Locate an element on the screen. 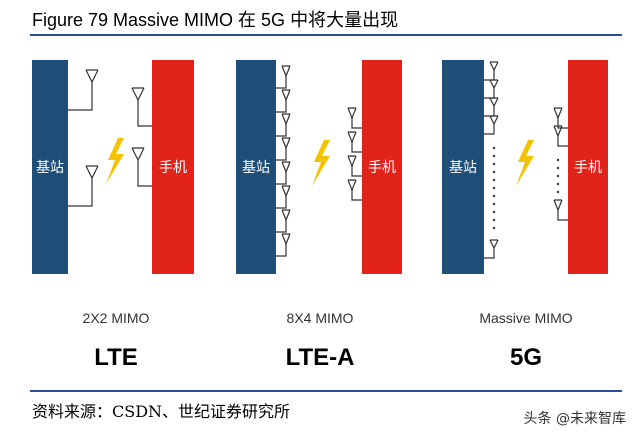 The height and width of the screenshot is (432, 640). figure-title: Figure 79 Massive MIMO 在 5G 中将大量出现 is located at coordinates (215, 20).